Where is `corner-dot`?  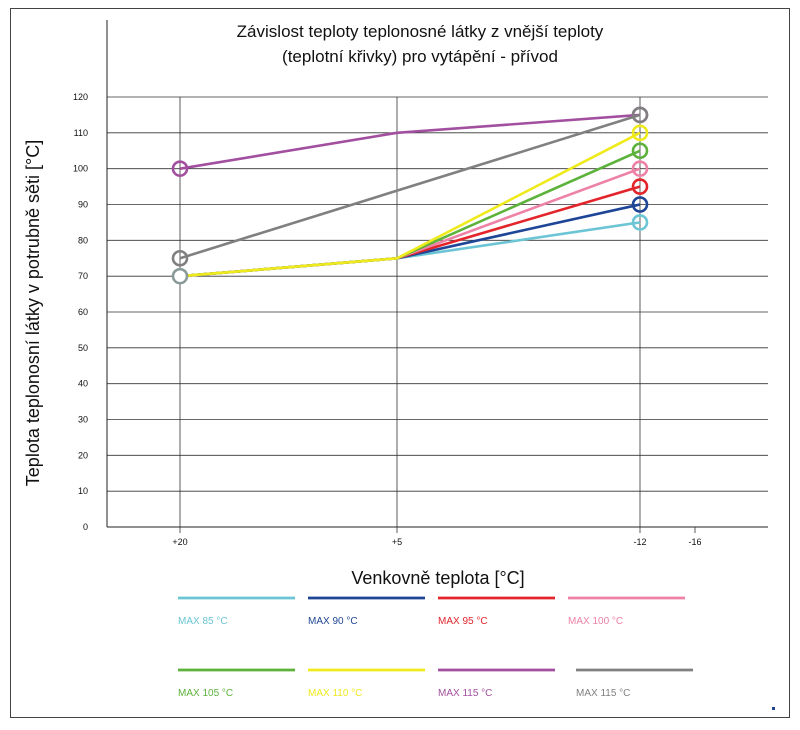 corner-dot is located at coordinates (773, 708).